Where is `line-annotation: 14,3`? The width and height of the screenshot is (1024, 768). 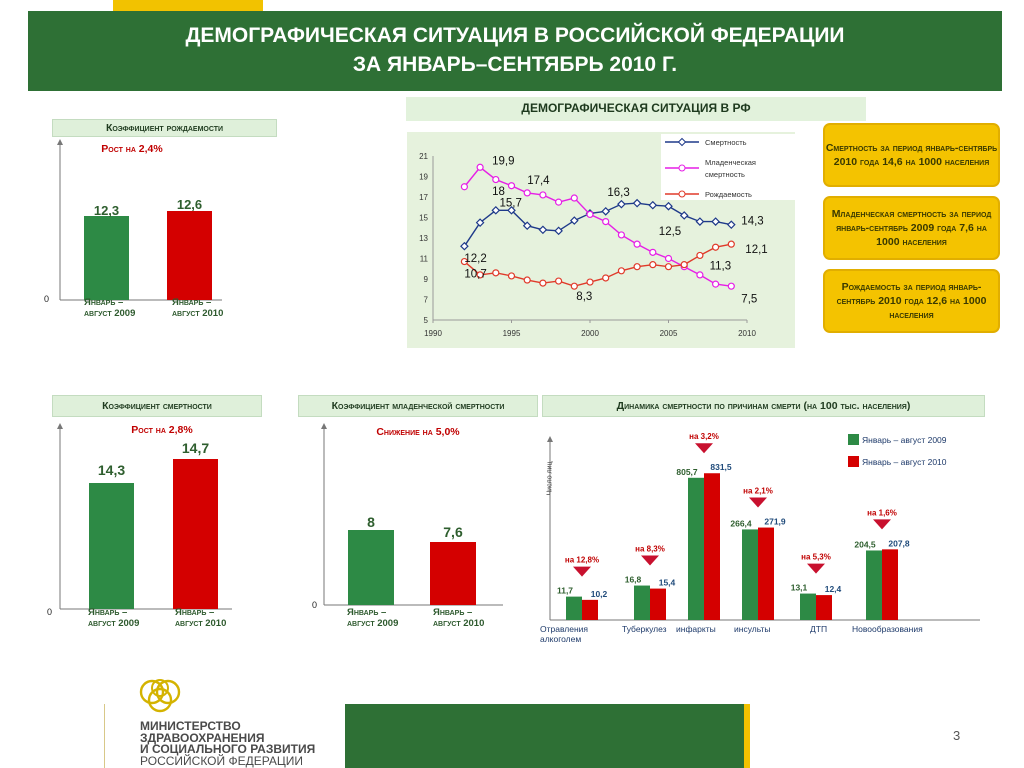
line-annotation: 14,3 is located at coordinates (752, 222).